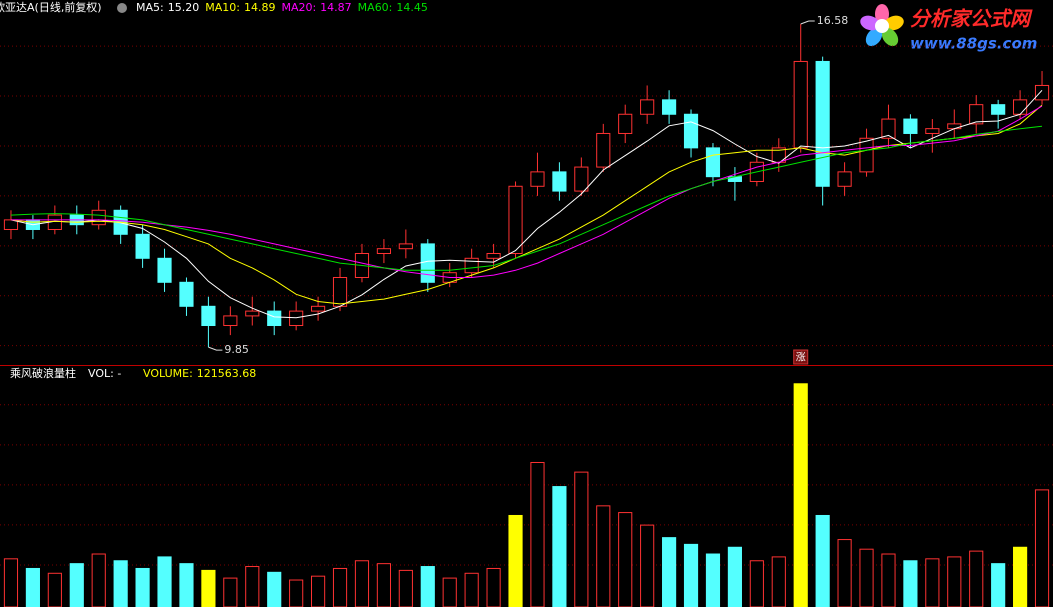 Image resolution: width=1053 pixels, height=607 pixels. Describe the element at coordinates (971, 19) in the screenshot. I see `logo-title: 分析家公式网` at that location.